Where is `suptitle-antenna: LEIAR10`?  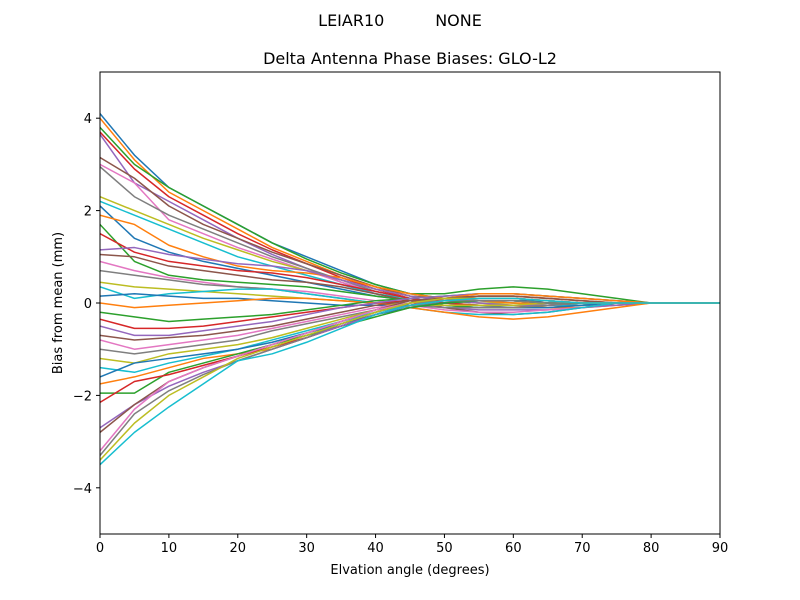 suptitle-antenna: LEIAR10 is located at coordinates (351, 20).